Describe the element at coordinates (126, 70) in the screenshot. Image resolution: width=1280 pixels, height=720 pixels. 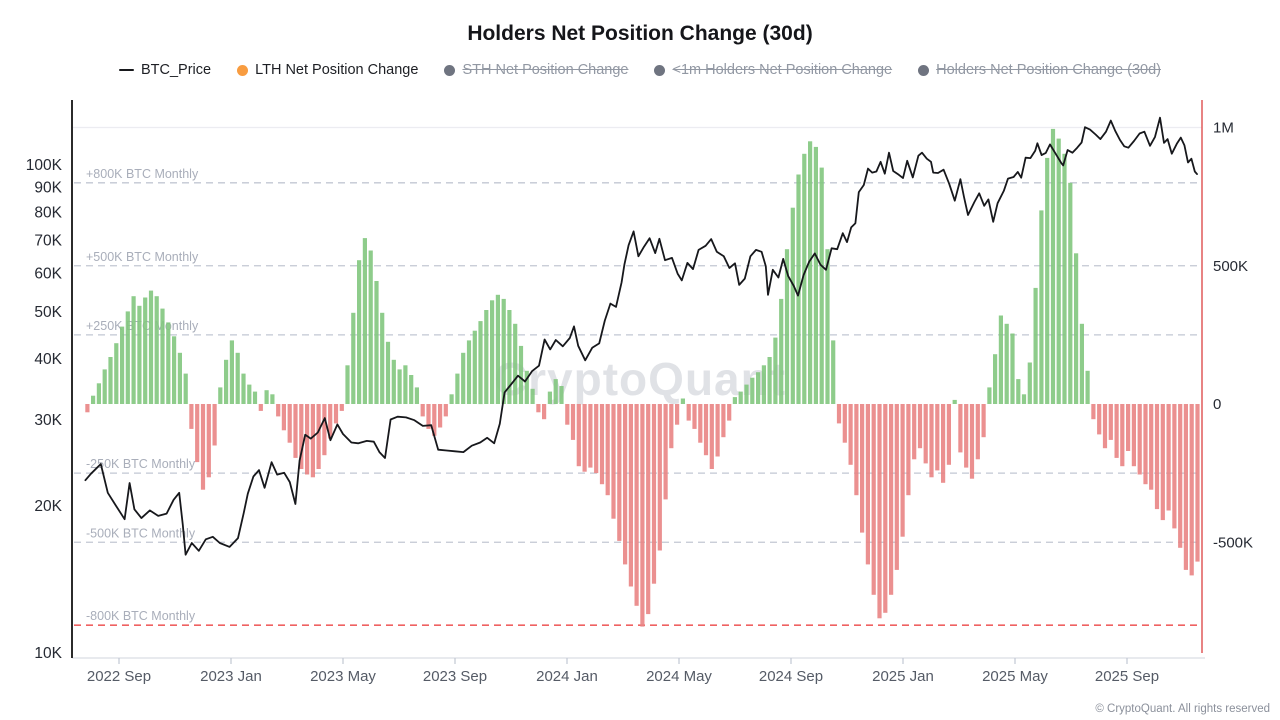
I see `line-series-marker-icon` at that location.